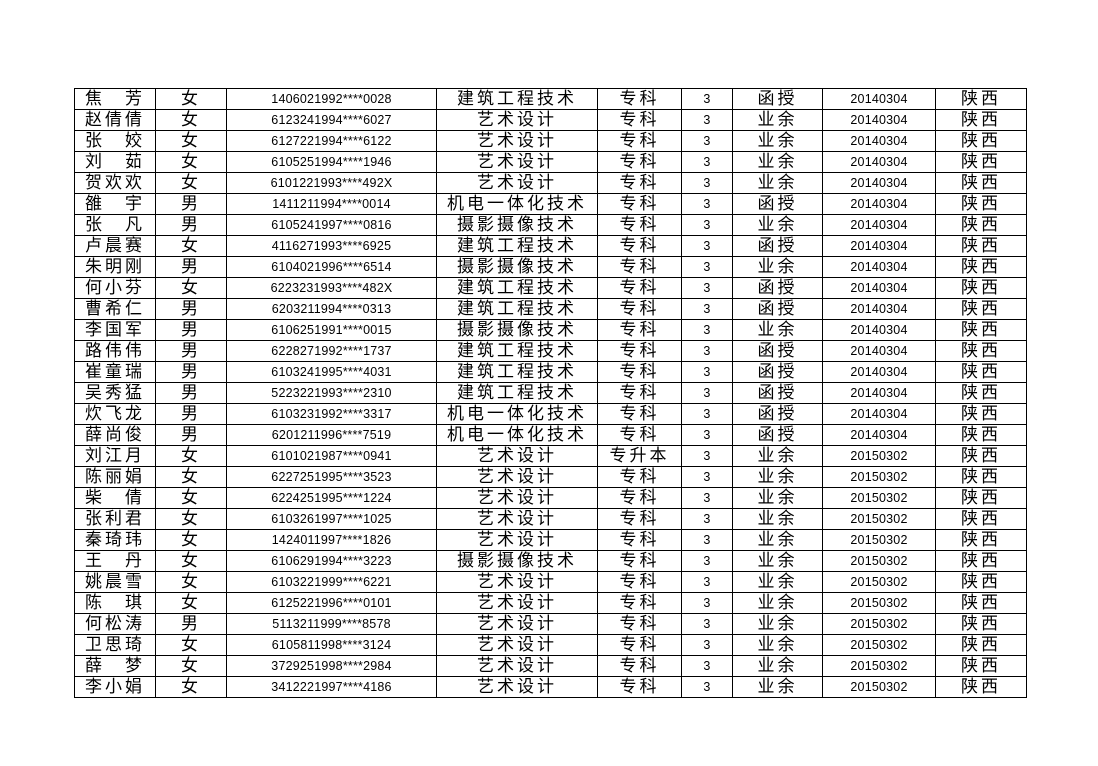 The image size is (1098, 766). What do you see at coordinates (331, 183) in the screenshot?
I see `cell-id-number: 6101221993****492X` at bounding box center [331, 183].